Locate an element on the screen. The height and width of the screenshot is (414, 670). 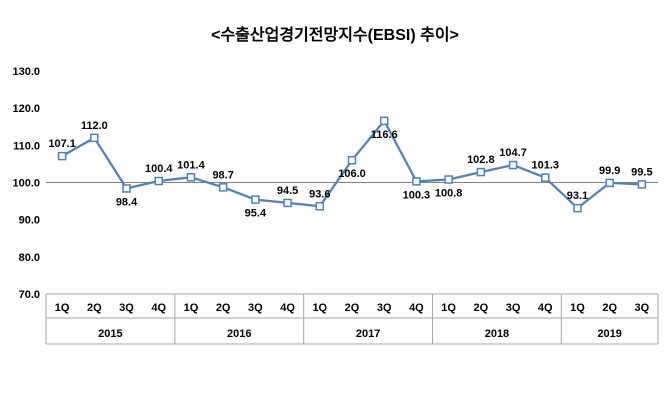
data-point-label: 100.8 is located at coordinates (449, 194).